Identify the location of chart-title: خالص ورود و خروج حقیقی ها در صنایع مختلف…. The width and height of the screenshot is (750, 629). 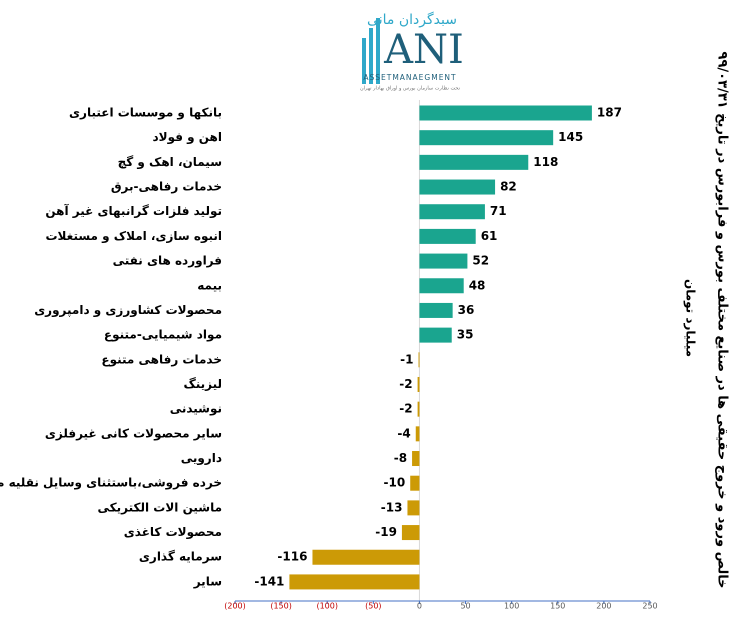
(722, 320).